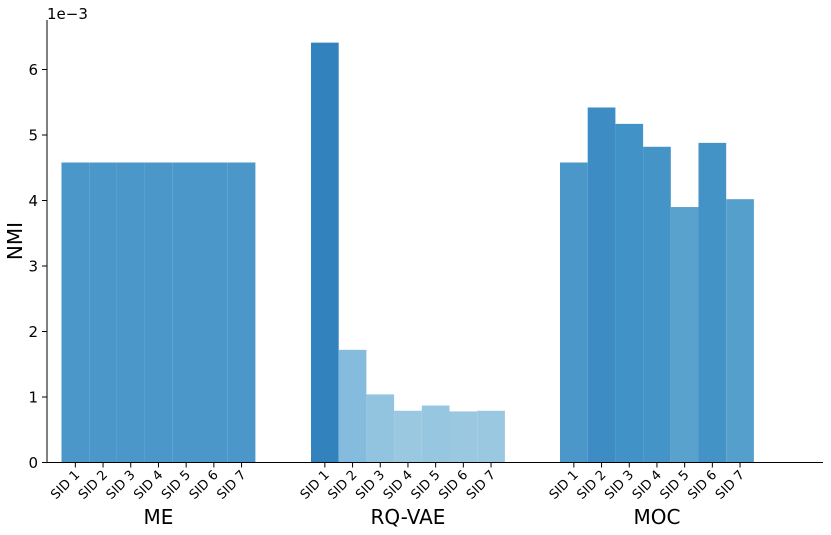  What do you see at coordinates (33, 70) in the screenshot?
I see `y-tick-label: 6` at bounding box center [33, 70].